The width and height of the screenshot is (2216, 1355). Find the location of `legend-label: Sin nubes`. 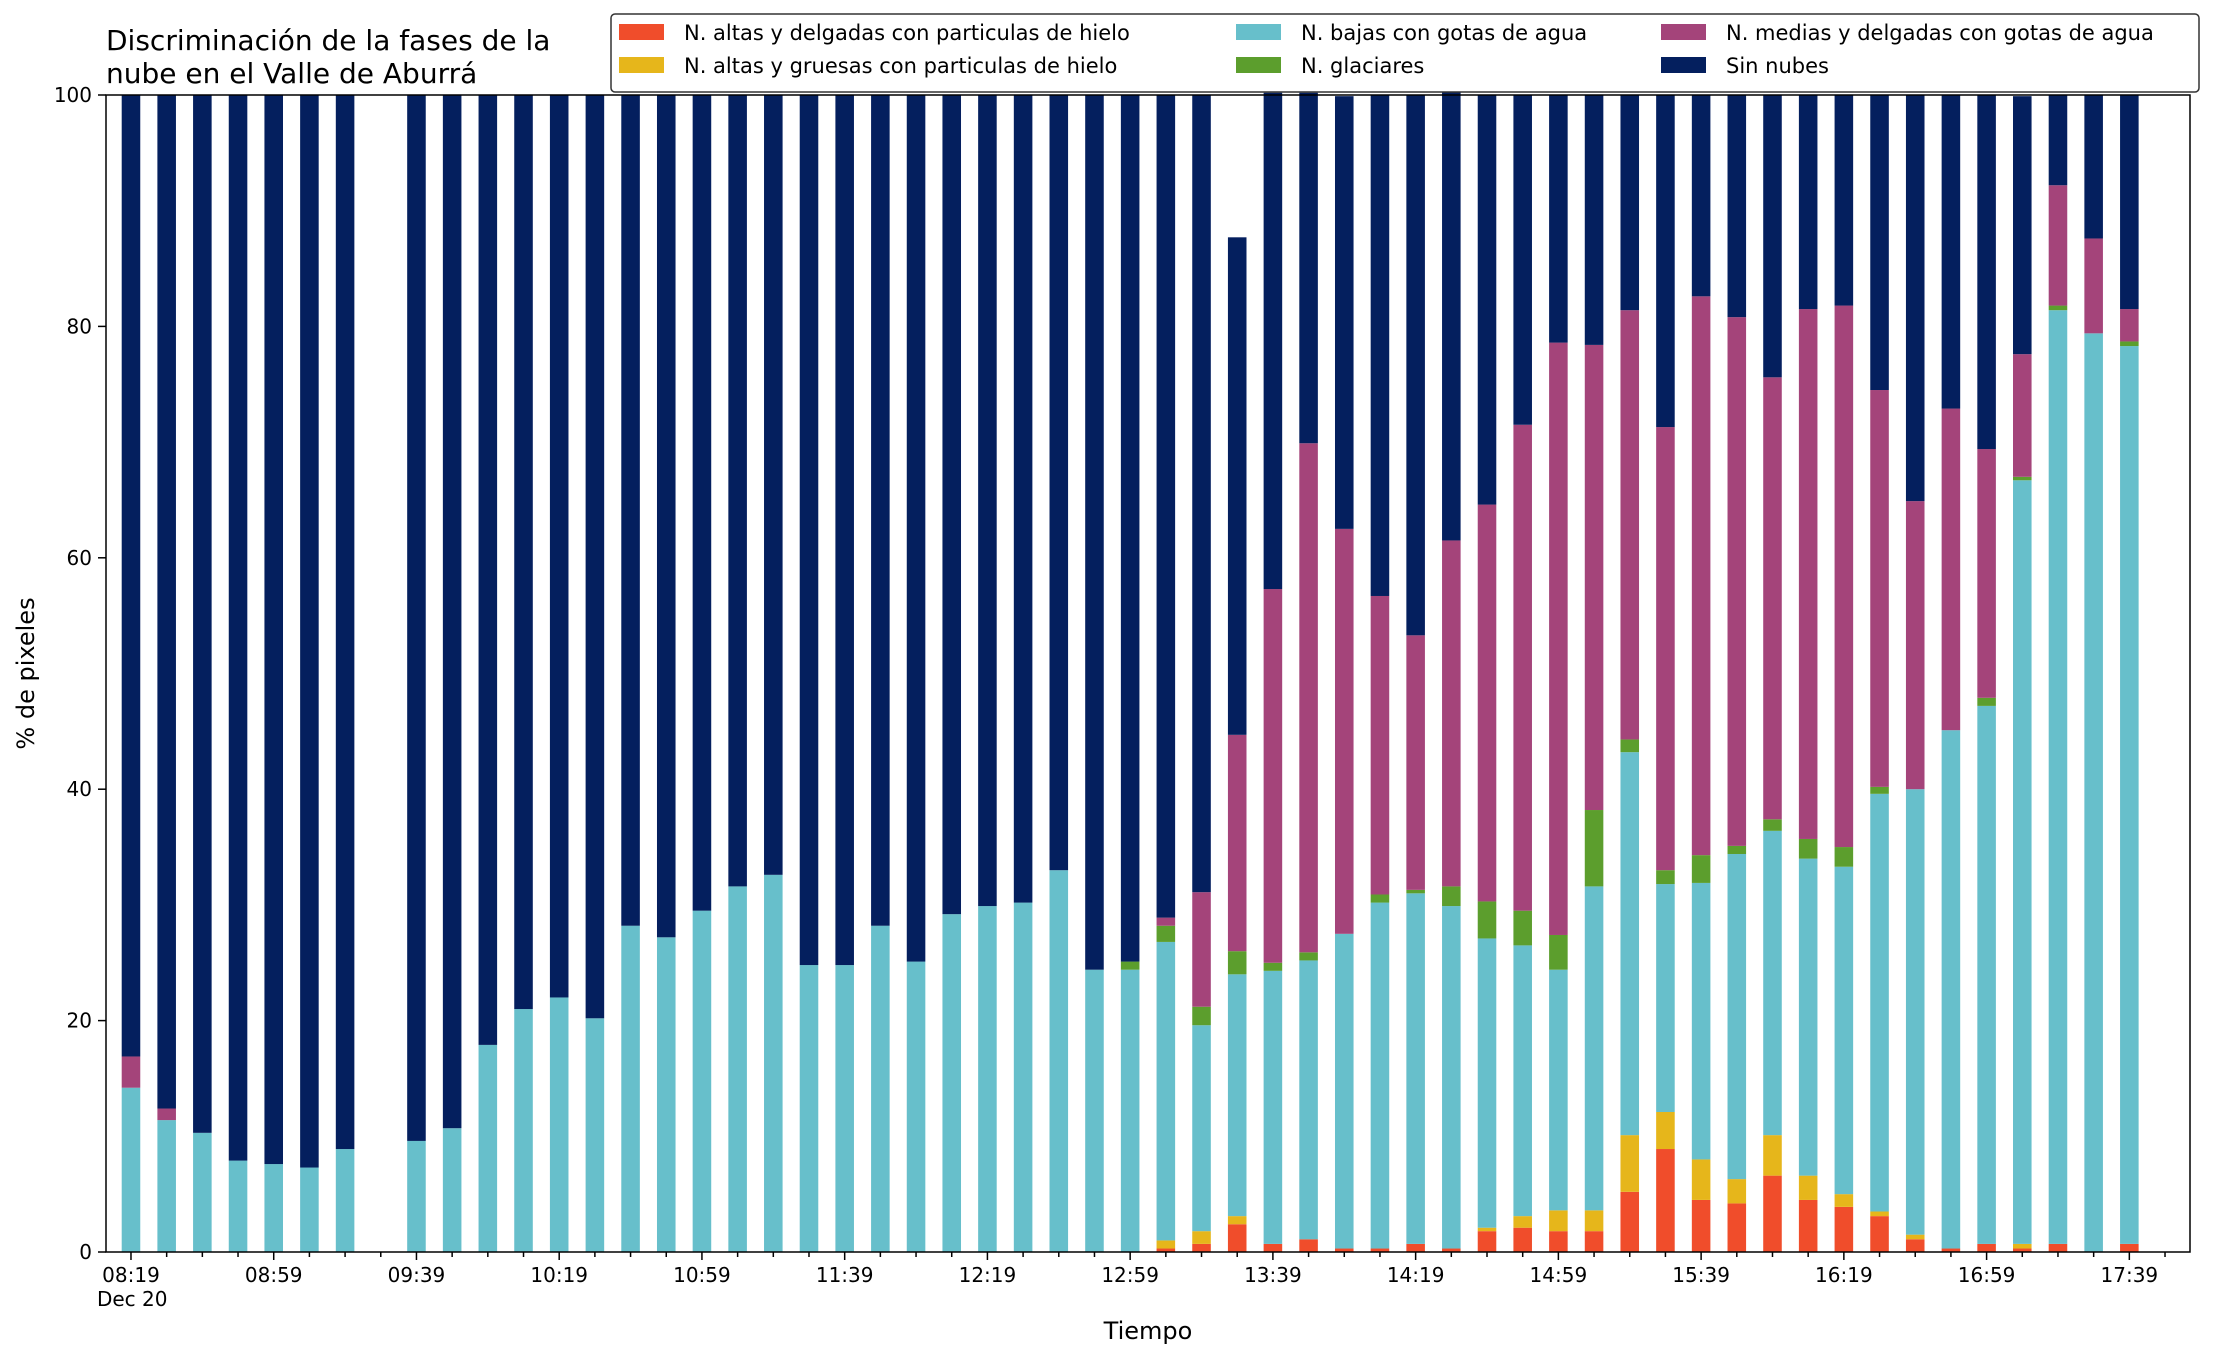

legend-label: Sin nubes is located at coordinates (1777, 66).